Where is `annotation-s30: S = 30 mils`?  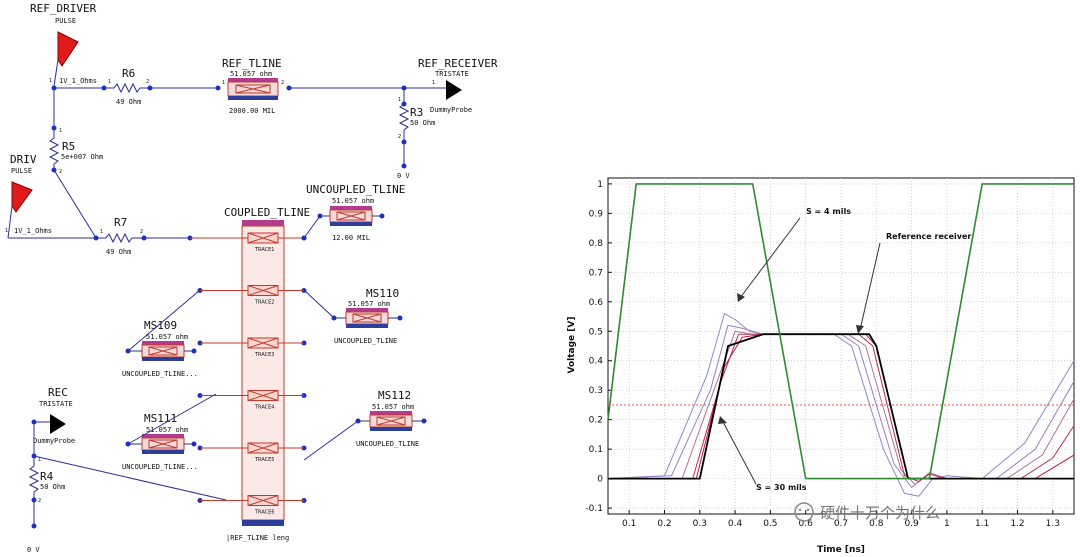
annotation-s30: S = 30 mils is located at coordinates (781, 487).